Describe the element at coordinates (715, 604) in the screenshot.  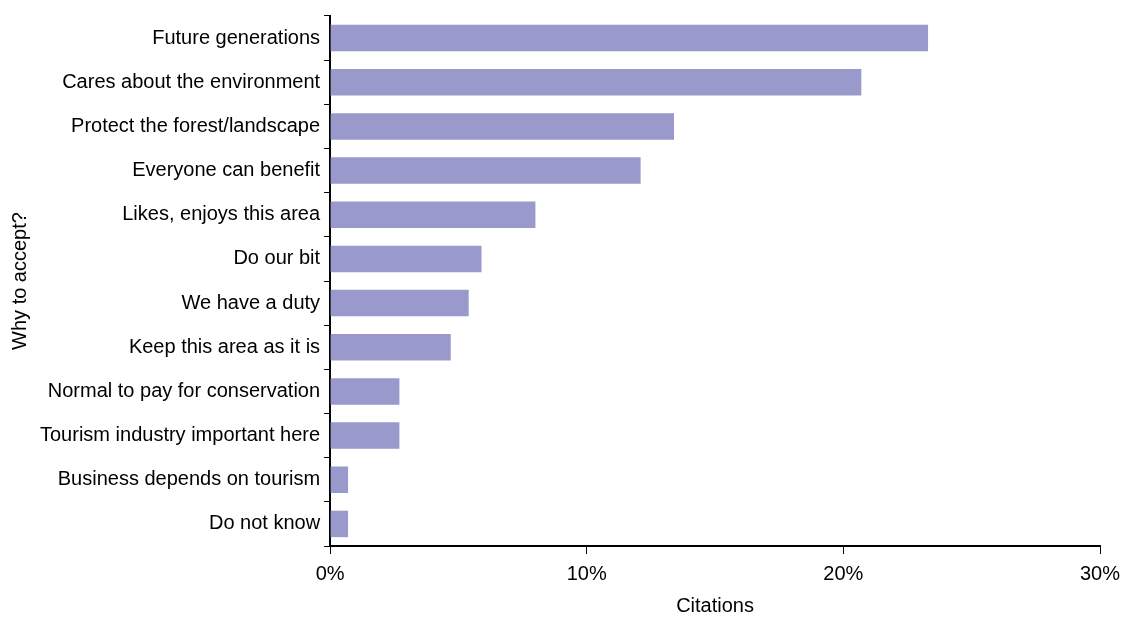
I see `x-axis-title: Citations` at that location.